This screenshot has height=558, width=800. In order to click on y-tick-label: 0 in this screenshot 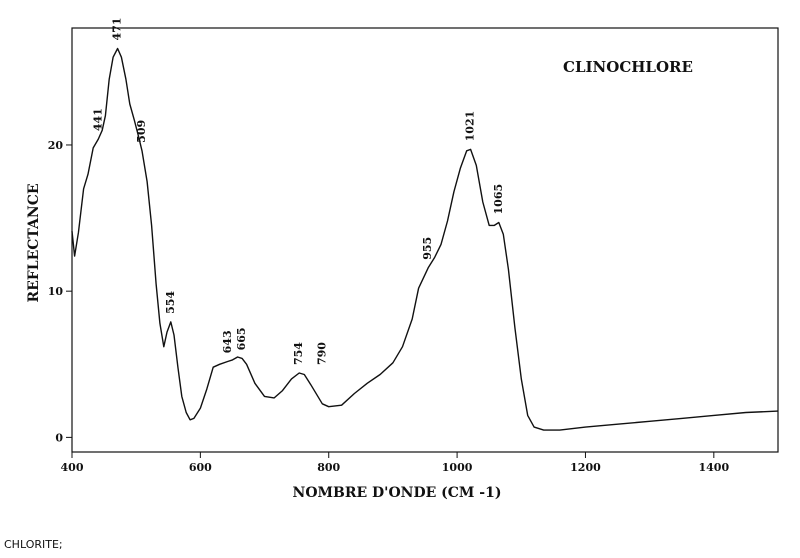, I will do `click(59, 437)`.